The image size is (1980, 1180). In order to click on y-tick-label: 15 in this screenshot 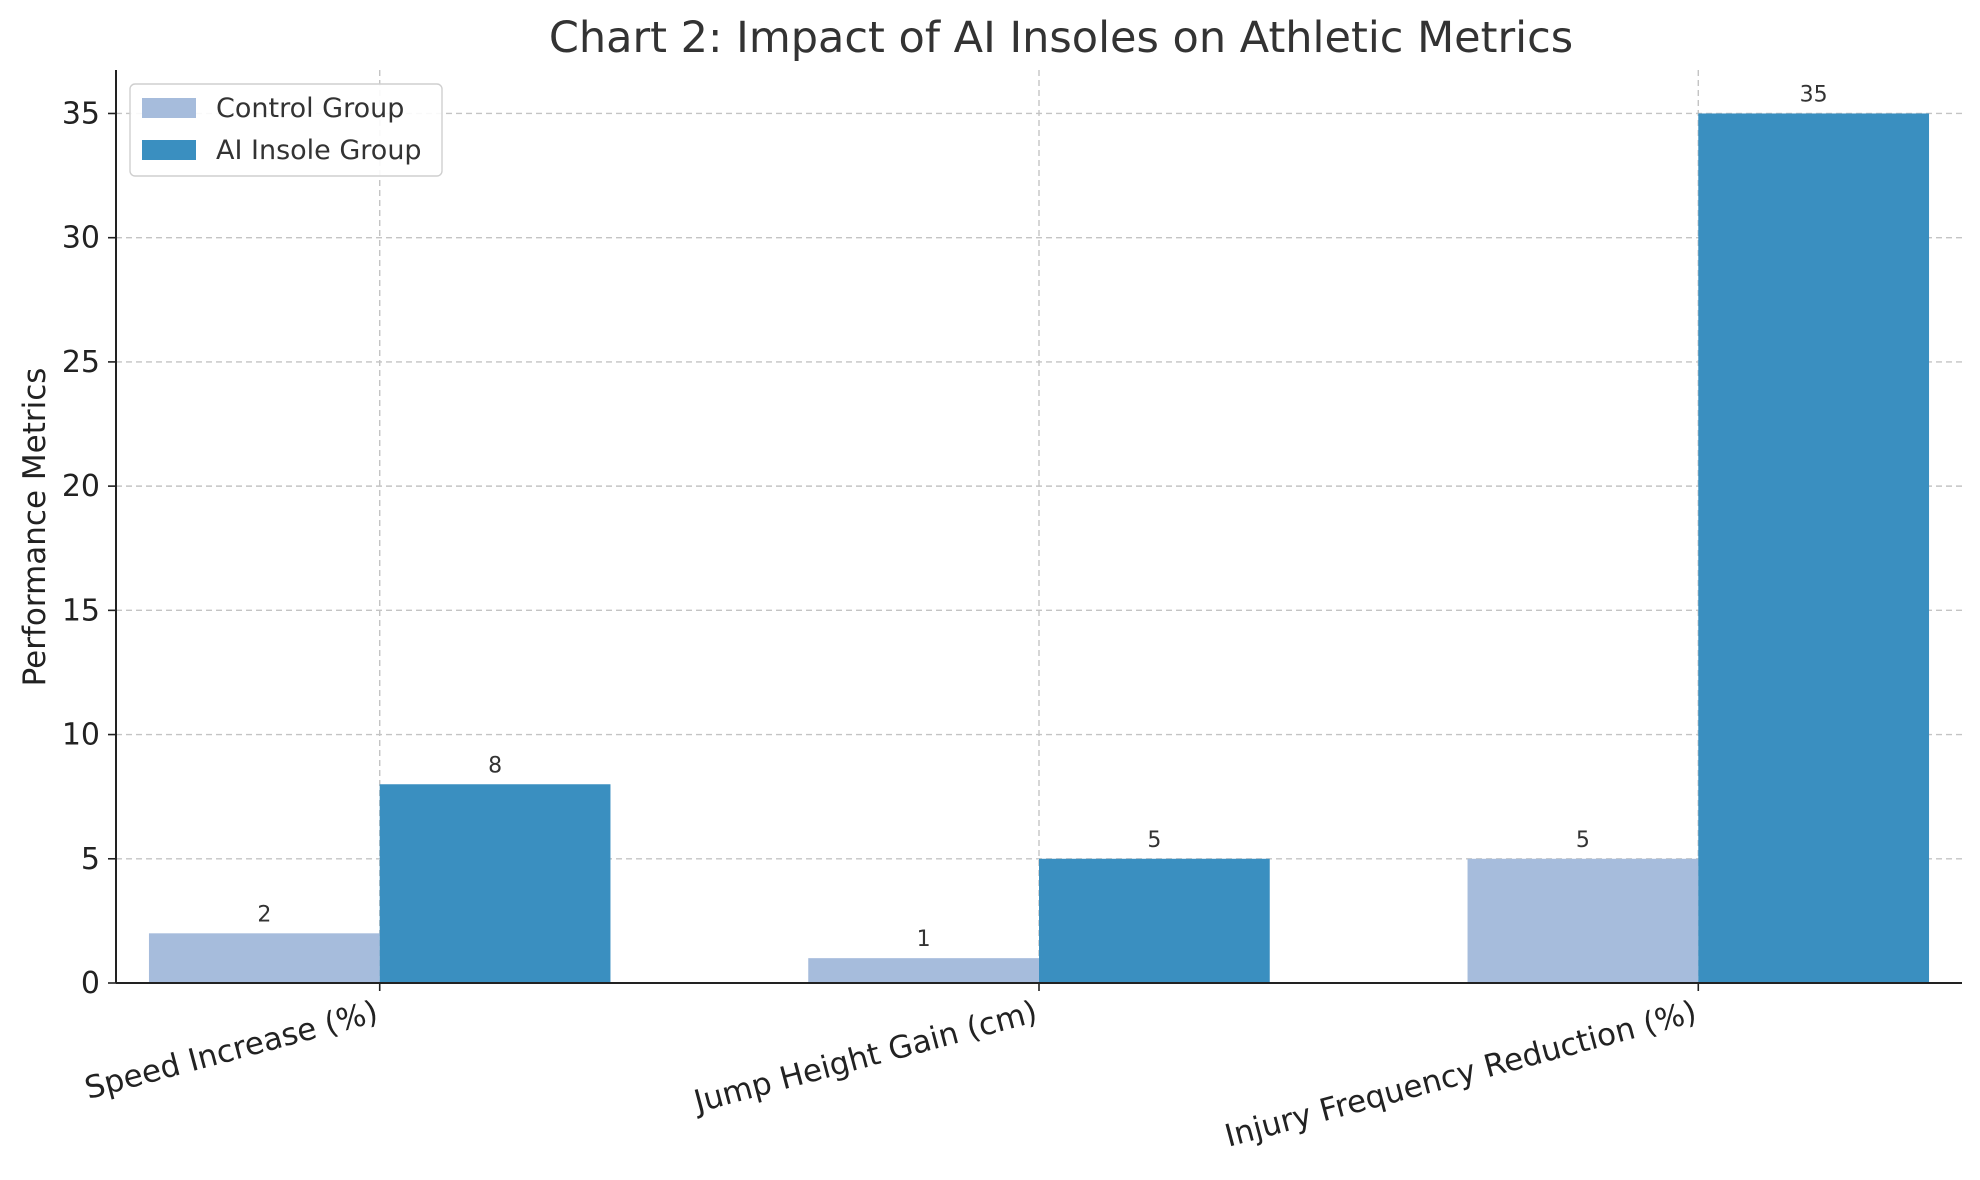, I will do `click(81, 610)`.